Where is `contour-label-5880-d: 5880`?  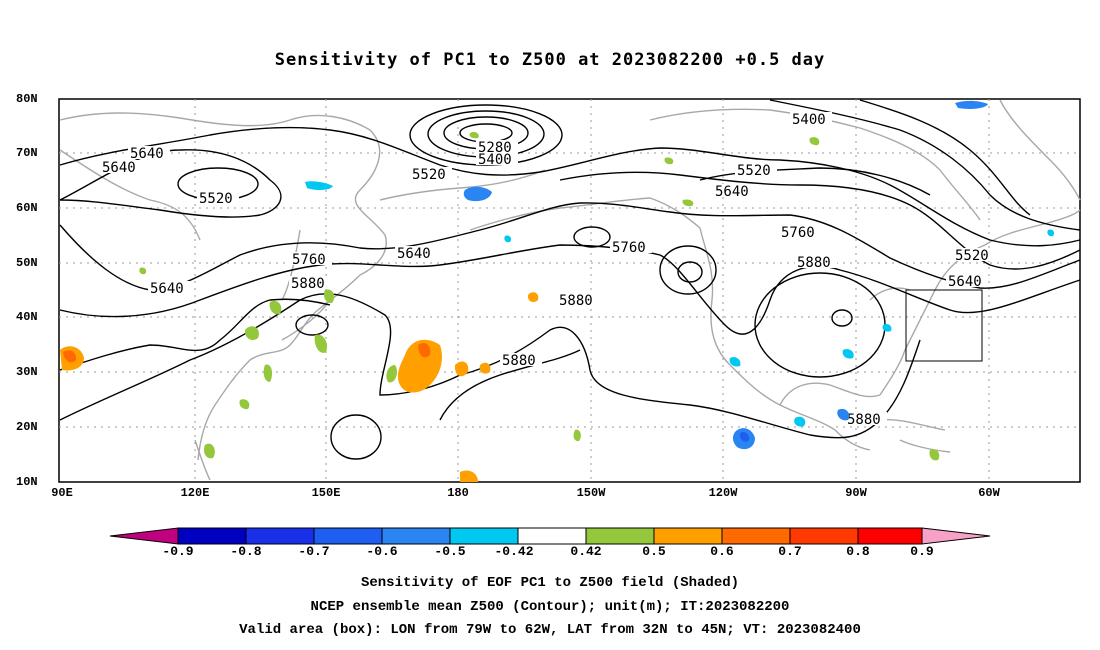 contour-label-5880-d: 5880 is located at coordinates (816, 263).